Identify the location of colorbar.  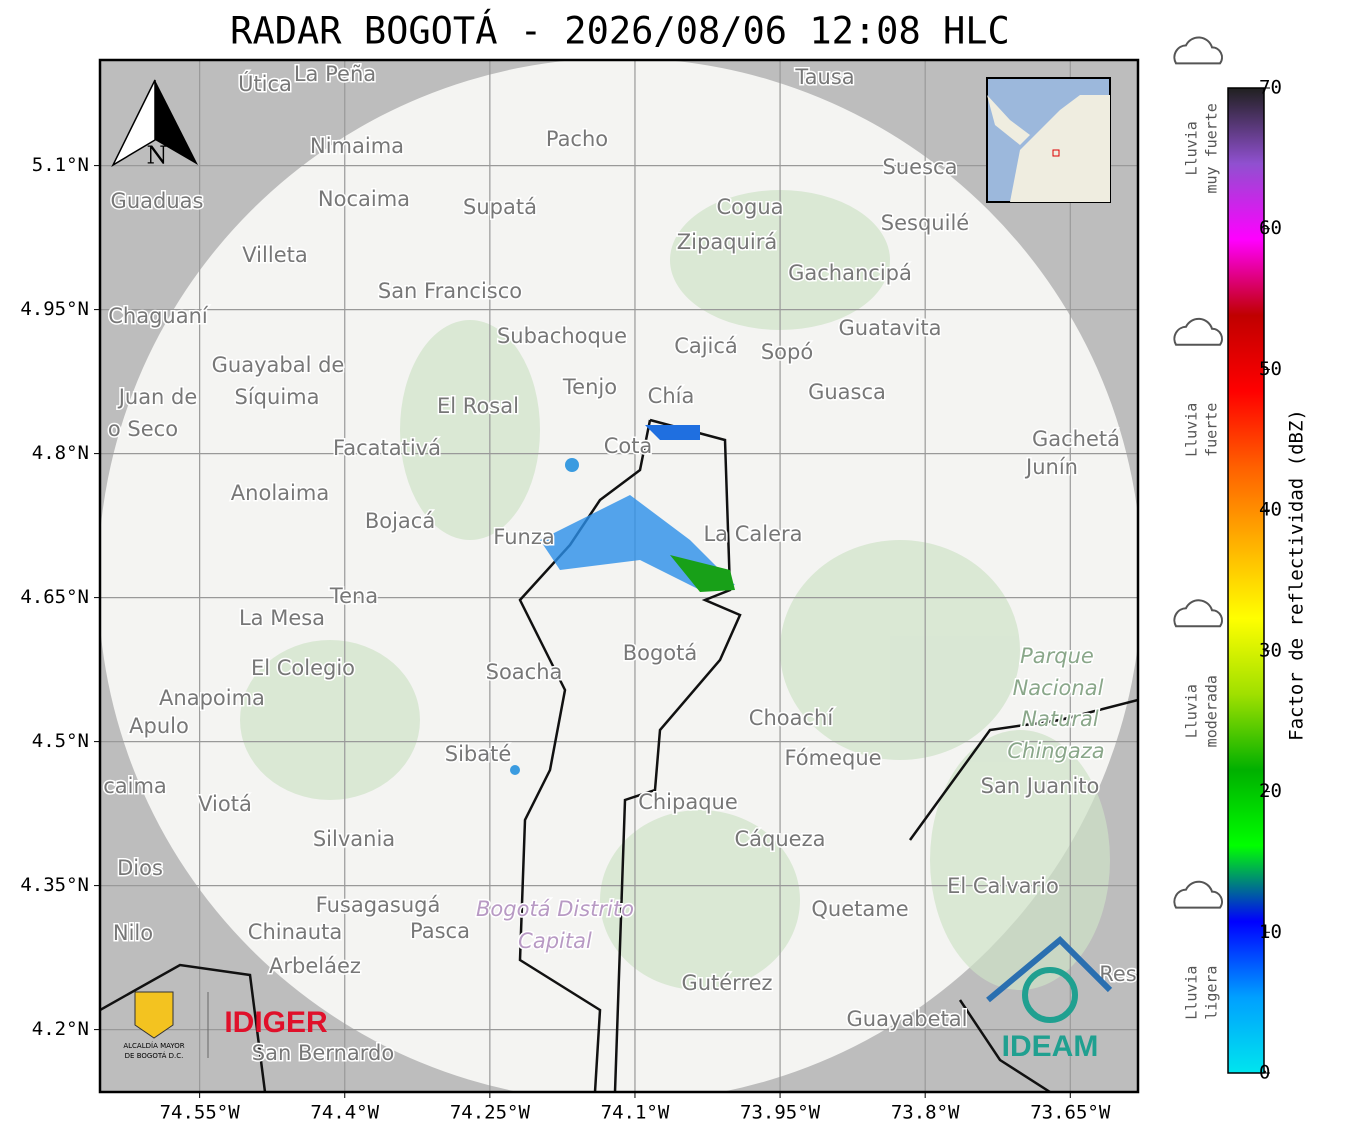
(1246, 580).